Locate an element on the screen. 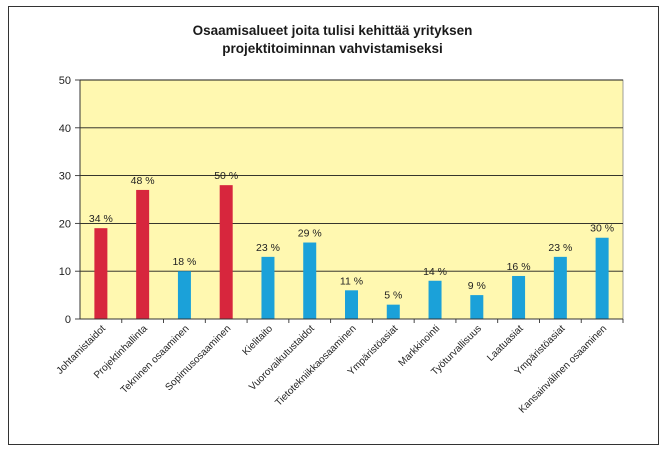  data-label: 50 % is located at coordinates (226, 176).